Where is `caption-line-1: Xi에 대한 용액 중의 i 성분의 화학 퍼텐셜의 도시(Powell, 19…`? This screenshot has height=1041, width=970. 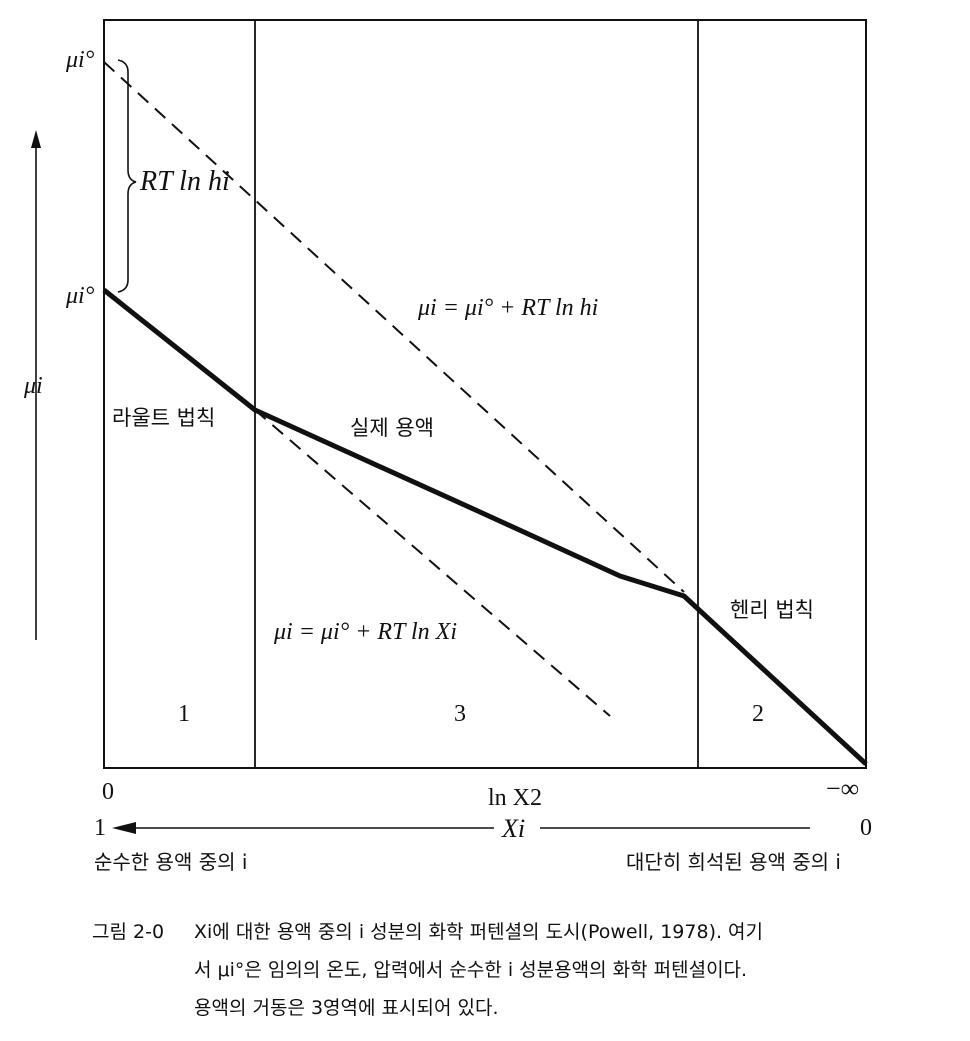
caption-line-1: Xi에 대한 용액 중의 i 성분의 화학 퍼텐셜의 도시(Powell, 19… is located at coordinates (479, 932).